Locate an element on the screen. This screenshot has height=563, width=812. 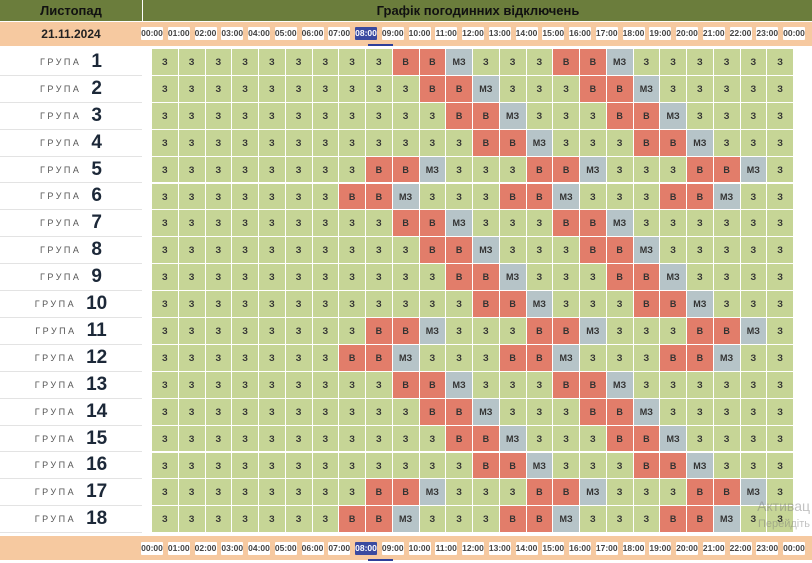
group-row-label: ГРУПА 7 is located at coordinates (71, 224).